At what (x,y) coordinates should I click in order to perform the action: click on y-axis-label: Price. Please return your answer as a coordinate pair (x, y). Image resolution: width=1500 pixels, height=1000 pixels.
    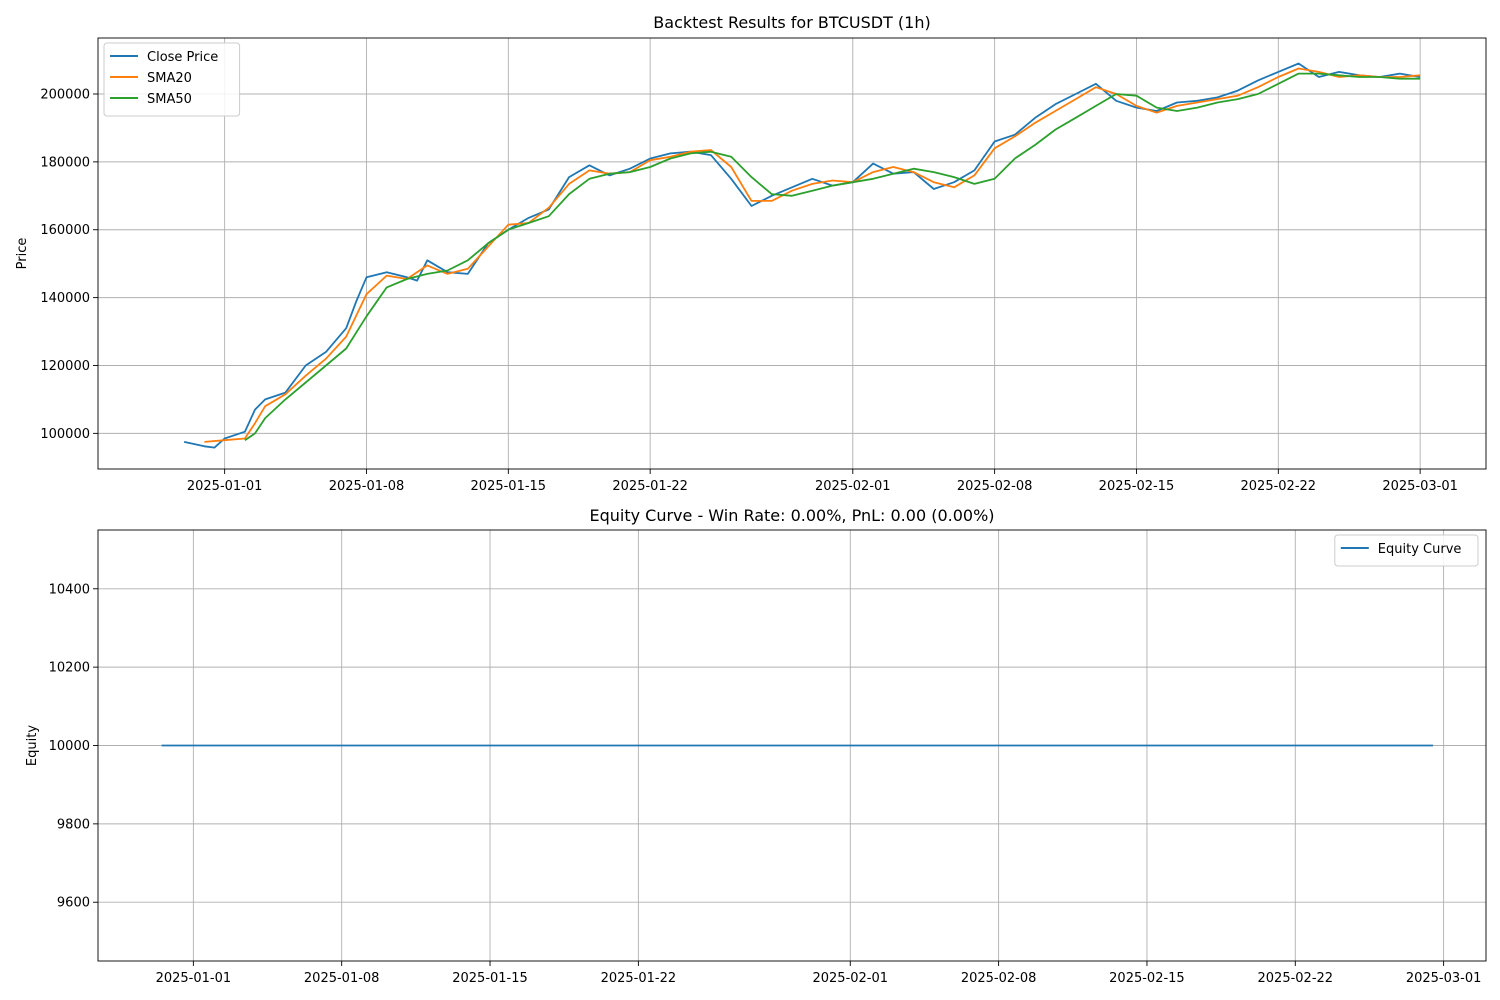
    Looking at the image, I should click on (22, 254).